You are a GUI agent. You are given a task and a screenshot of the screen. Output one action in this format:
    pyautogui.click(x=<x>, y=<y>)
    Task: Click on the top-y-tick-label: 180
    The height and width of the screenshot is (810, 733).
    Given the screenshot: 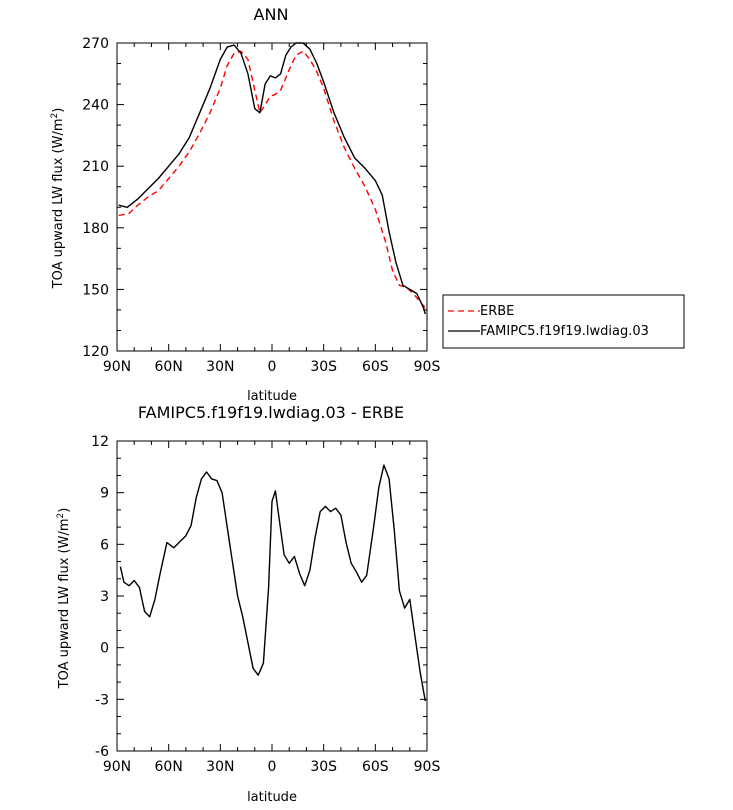 What is the action you would take?
    pyautogui.click(x=95, y=229)
    